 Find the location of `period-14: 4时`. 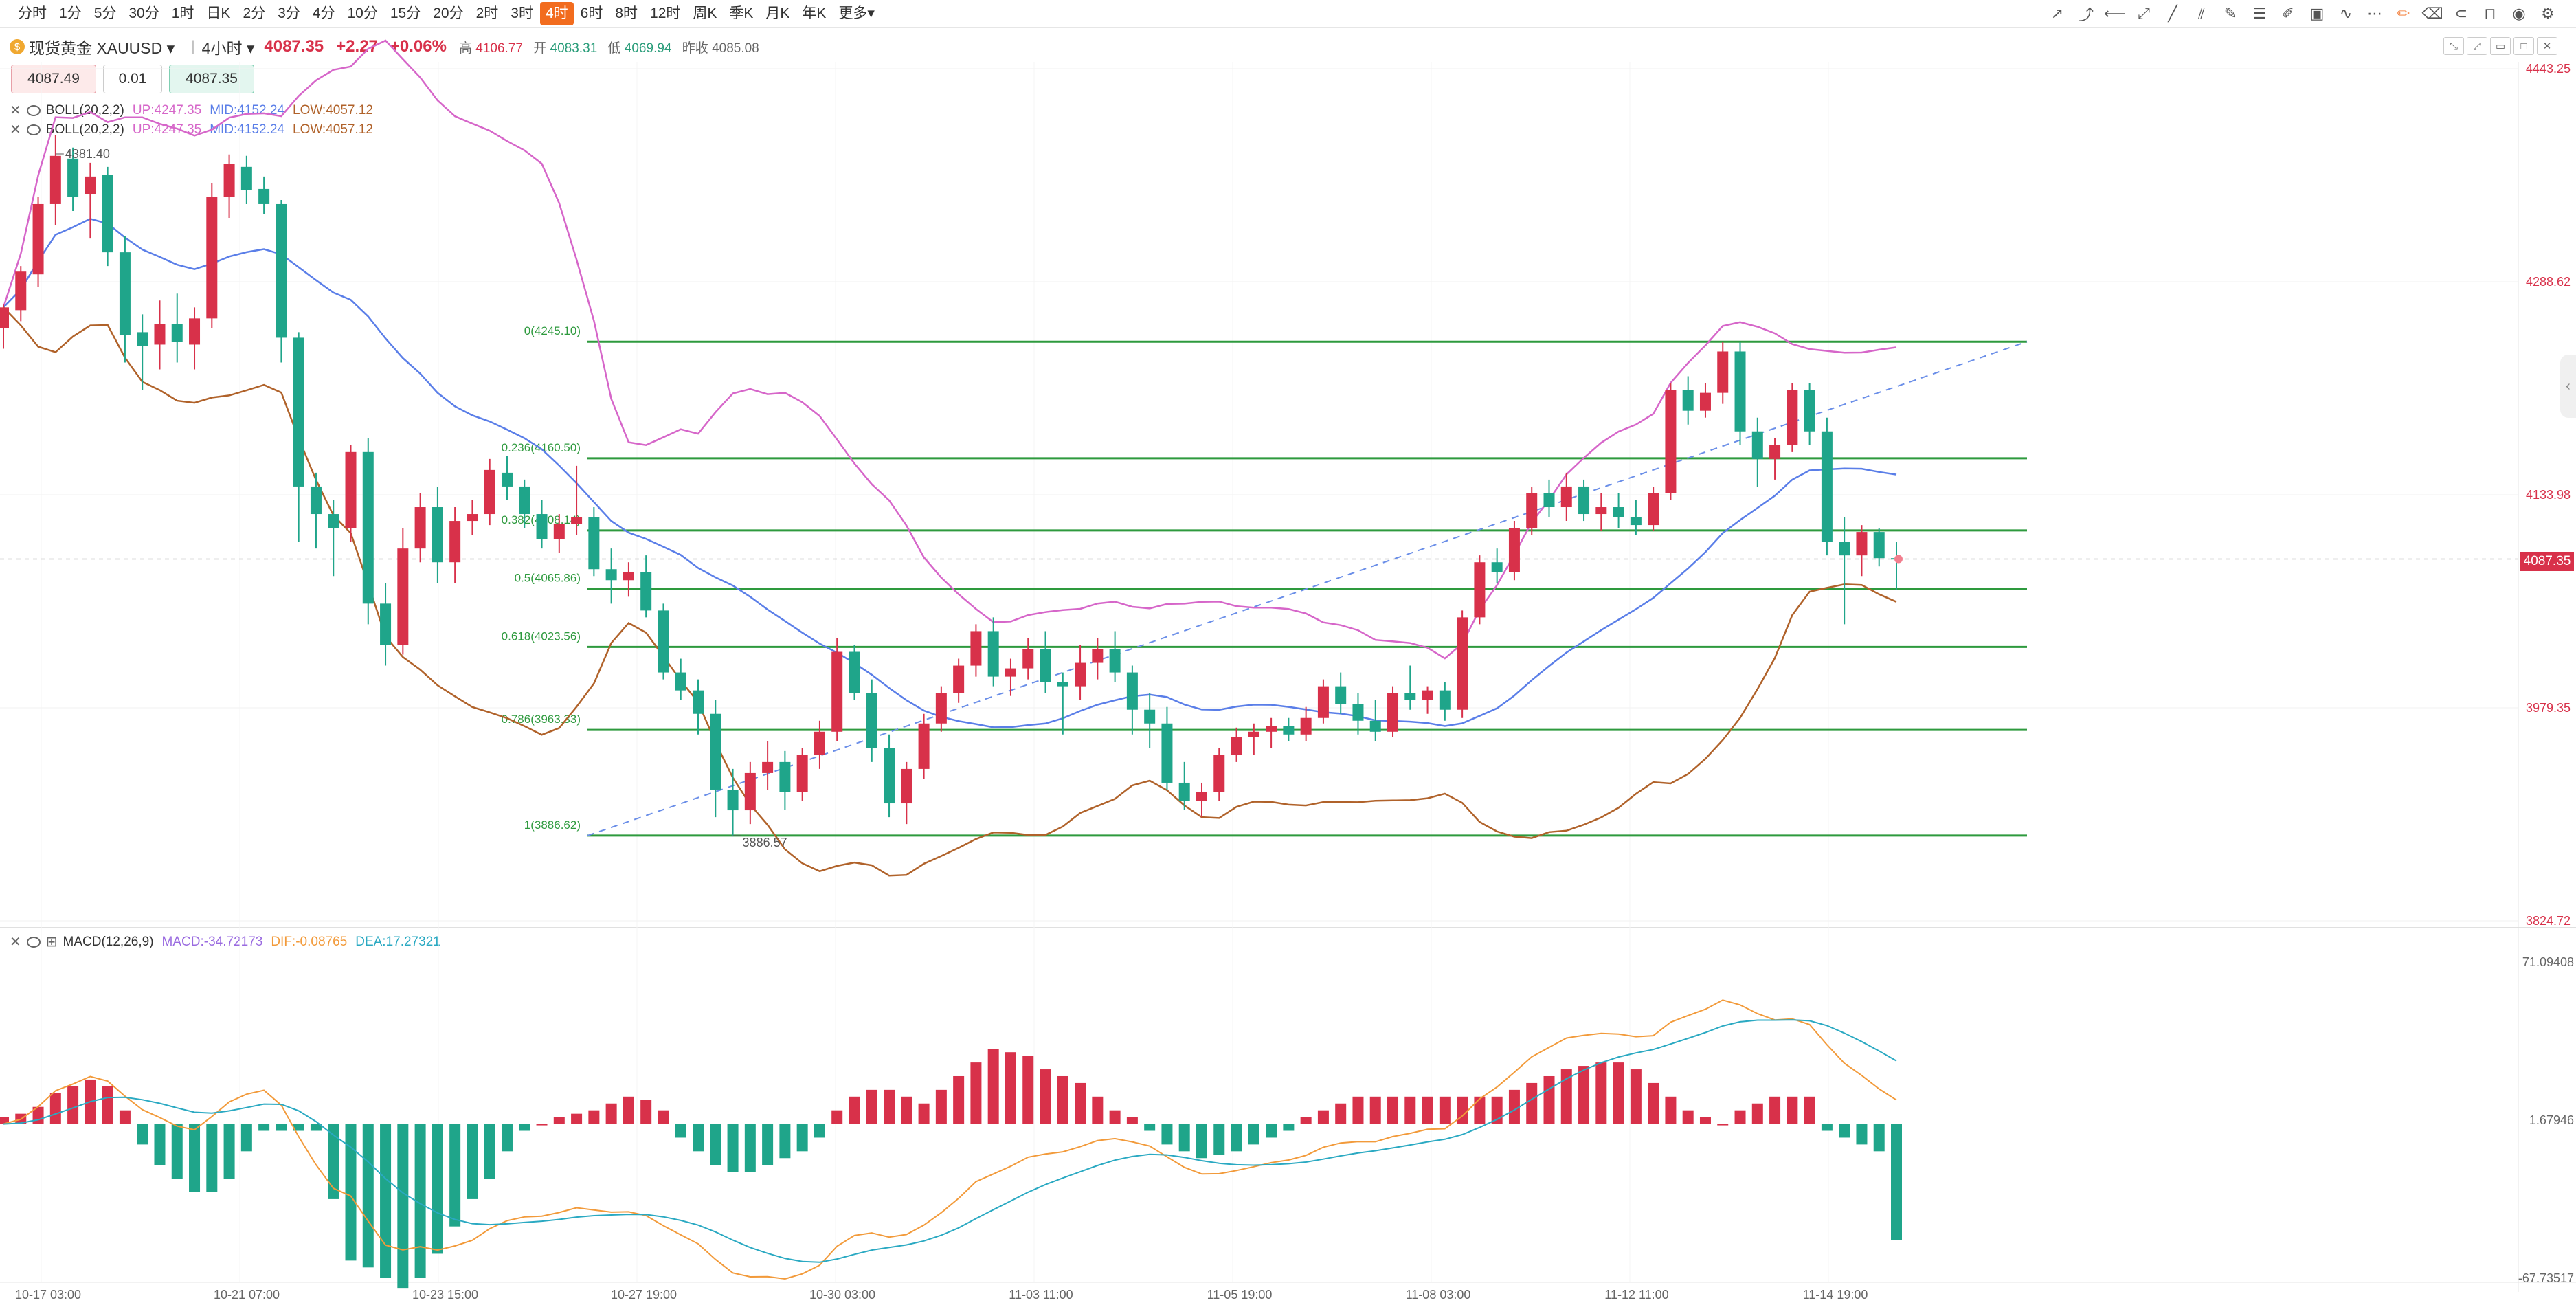

period-14: 4时 is located at coordinates (556, 13).